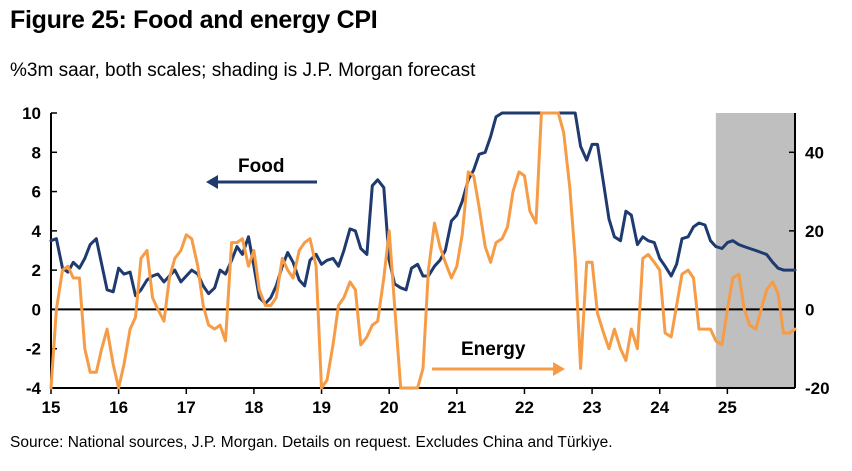 The image size is (852, 471). What do you see at coordinates (36, 309) in the screenshot?
I see `left-tick-label: 0` at bounding box center [36, 309].